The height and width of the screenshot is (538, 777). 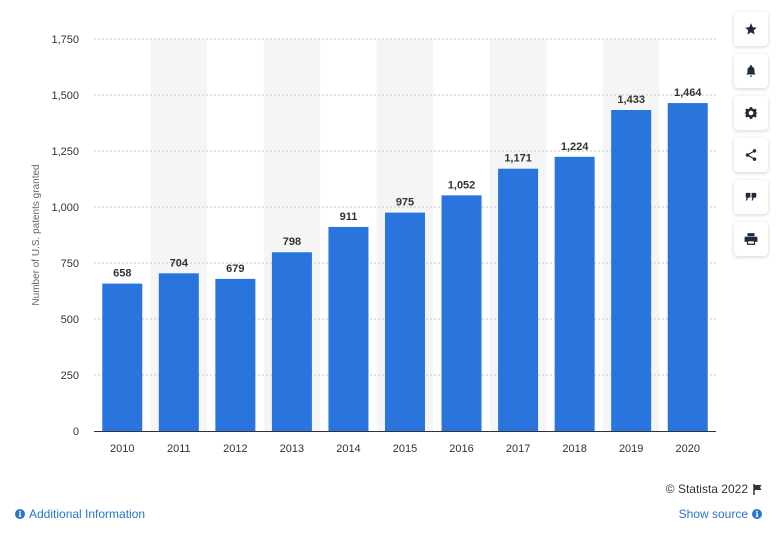 I want to click on bell-icon, so click(x=751, y=71).